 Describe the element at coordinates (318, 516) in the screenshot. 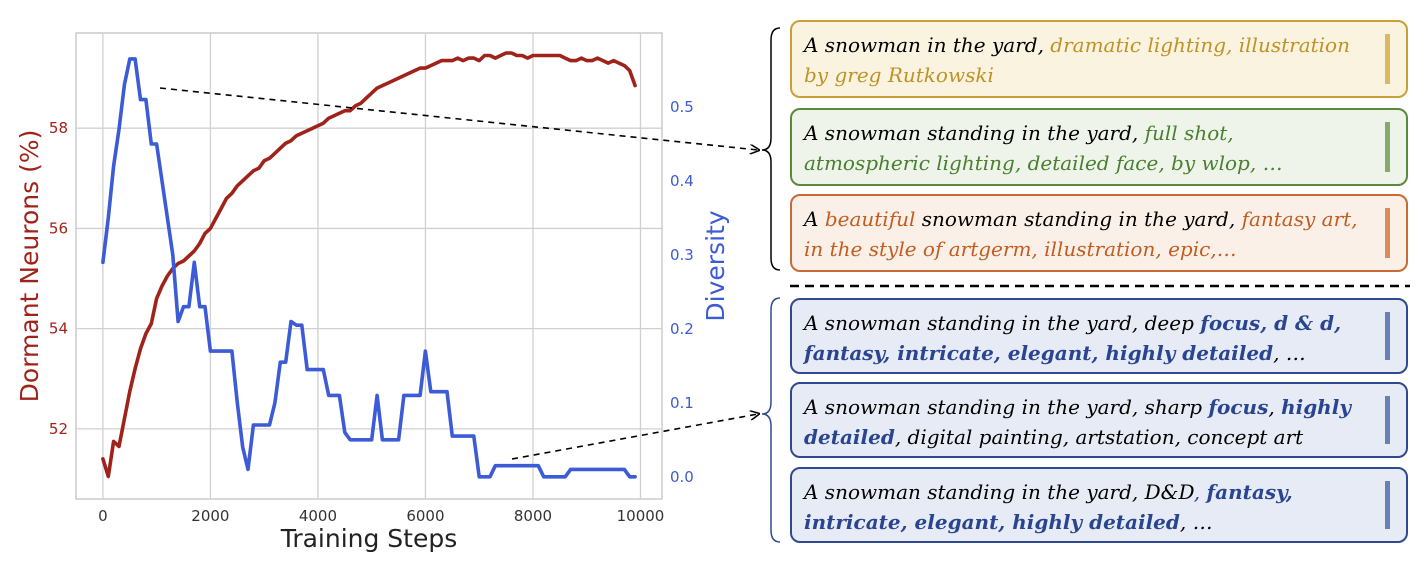

I see `x-tick-label: 4000` at that location.